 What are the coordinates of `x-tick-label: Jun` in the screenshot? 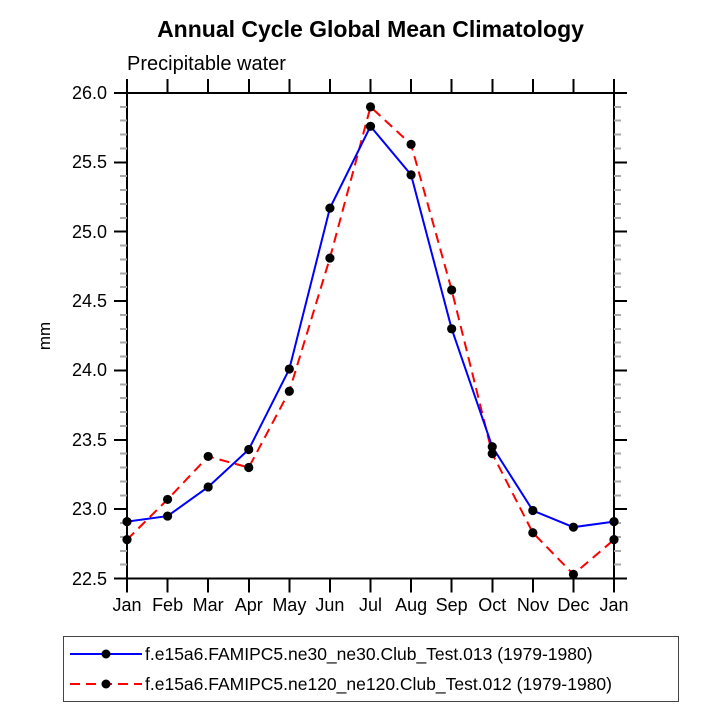 It's located at (330, 605).